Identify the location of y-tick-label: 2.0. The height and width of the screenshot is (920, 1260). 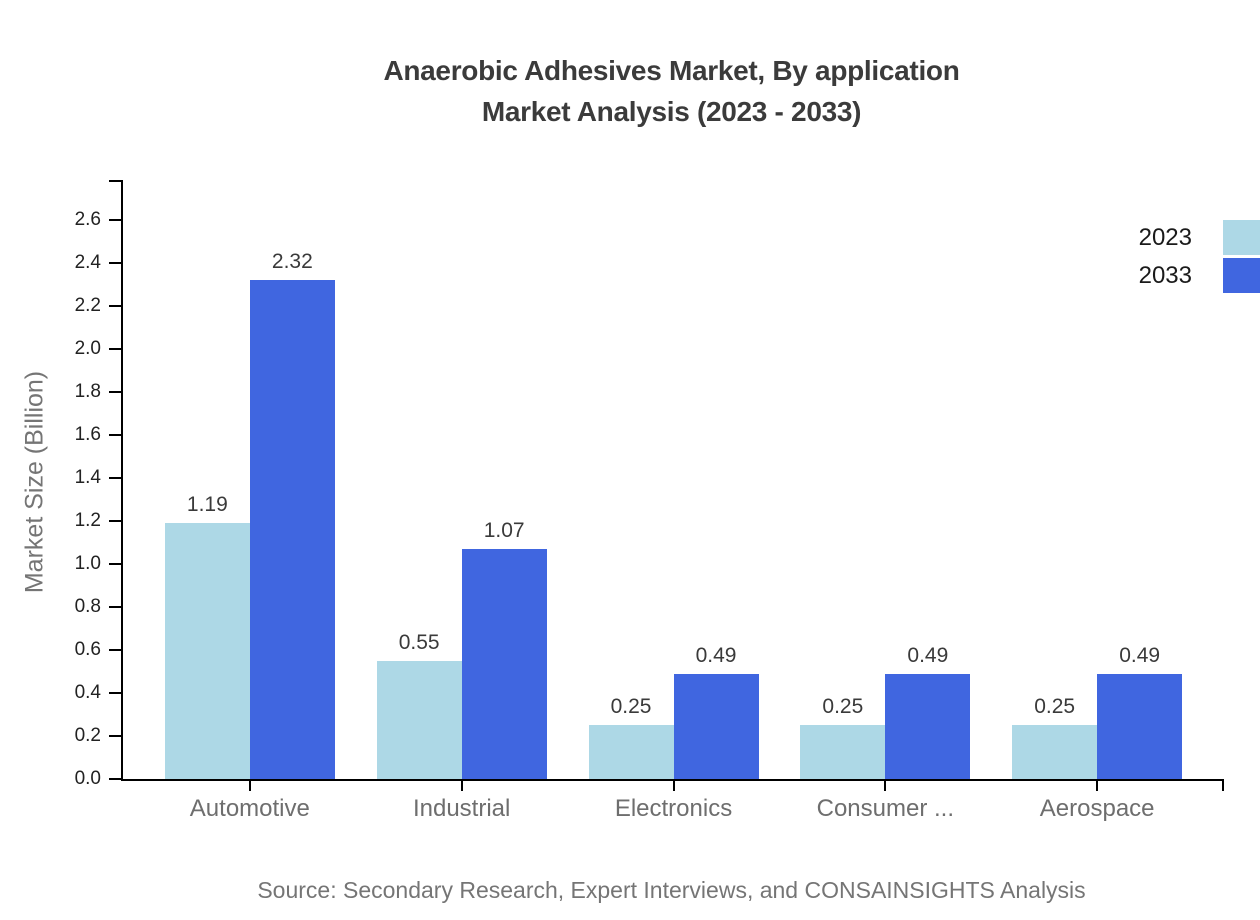
(87, 348).